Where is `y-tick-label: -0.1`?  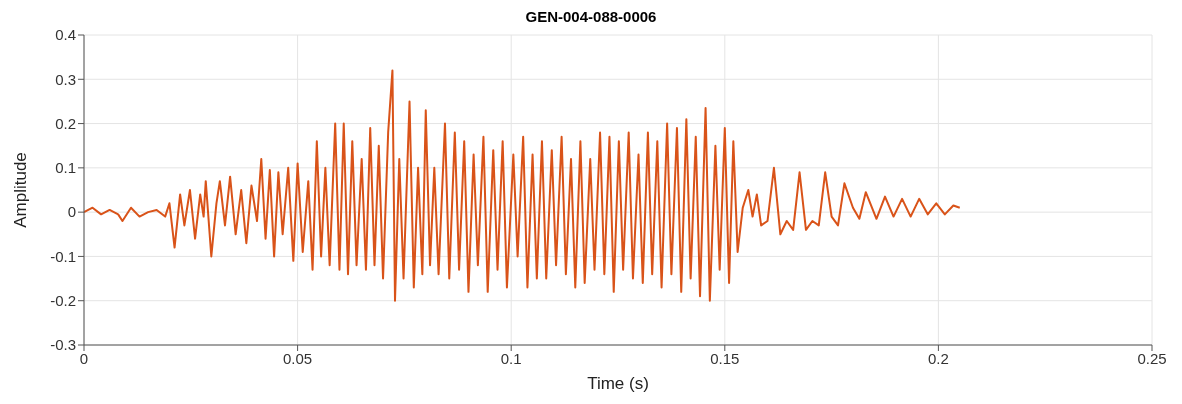
y-tick-label: -0.1 is located at coordinates (63, 256).